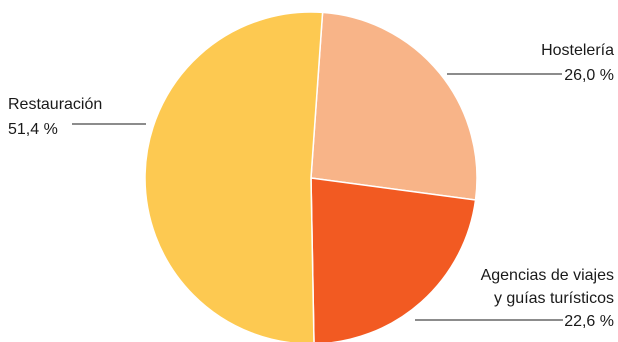  What do you see at coordinates (33, 129) in the screenshot?
I see `label-restauración-value: 51,4 %` at bounding box center [33, 129].